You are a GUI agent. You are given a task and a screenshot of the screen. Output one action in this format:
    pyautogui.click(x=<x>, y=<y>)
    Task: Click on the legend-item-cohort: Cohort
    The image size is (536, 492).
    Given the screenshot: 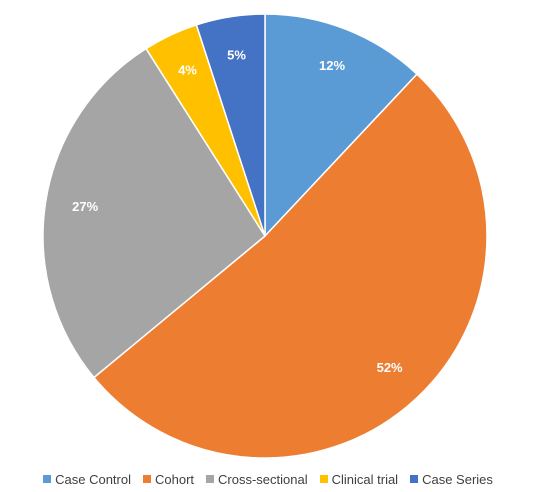 What is the action you would take?
    pyautogui.click(x=168, y=479)
    